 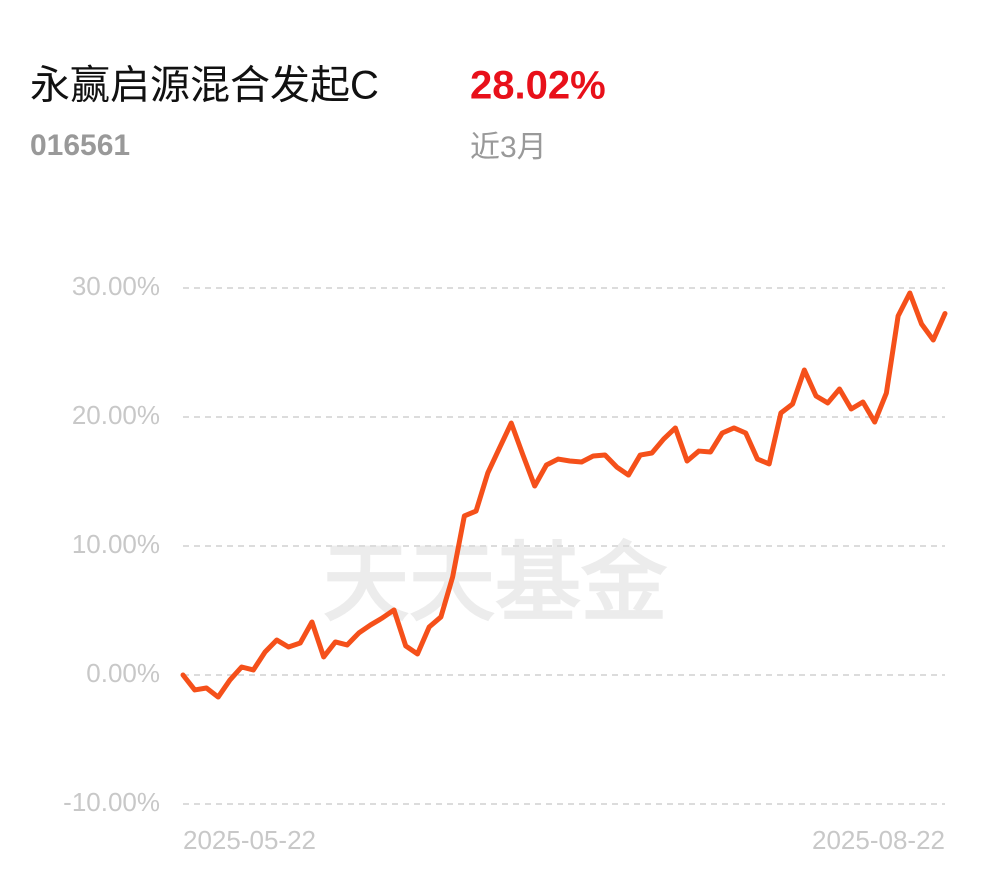 I want to click on y-tick-label: 20.00%, so click(x=116, y=415).